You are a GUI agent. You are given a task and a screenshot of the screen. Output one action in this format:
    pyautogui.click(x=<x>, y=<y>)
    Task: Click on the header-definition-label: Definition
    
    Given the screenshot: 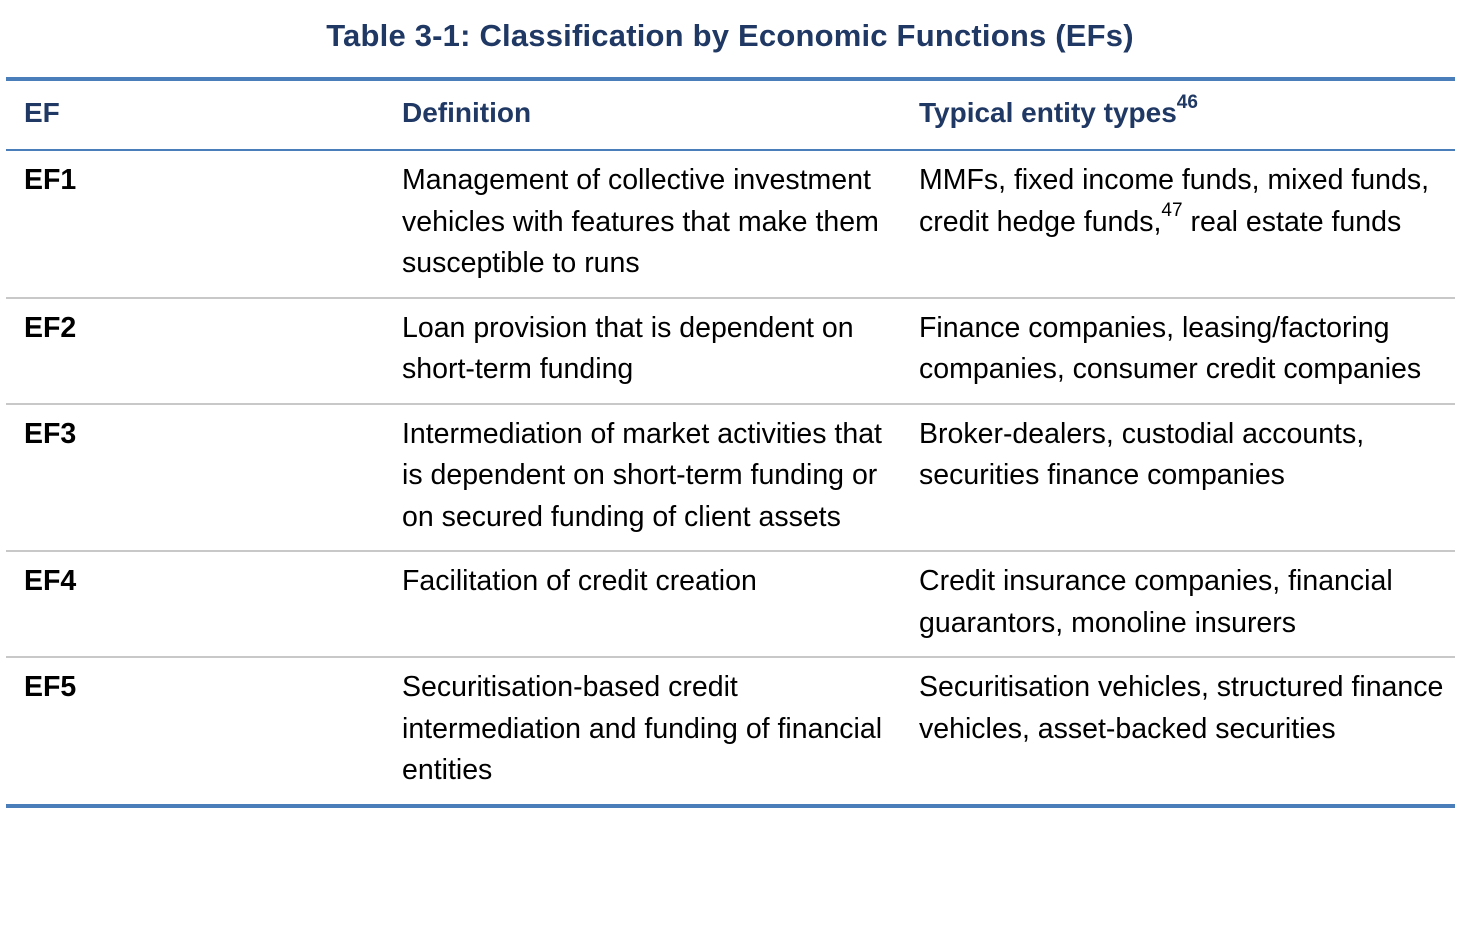 What is the action you would take?
    pyautogui.click(x=467, y=112)
    